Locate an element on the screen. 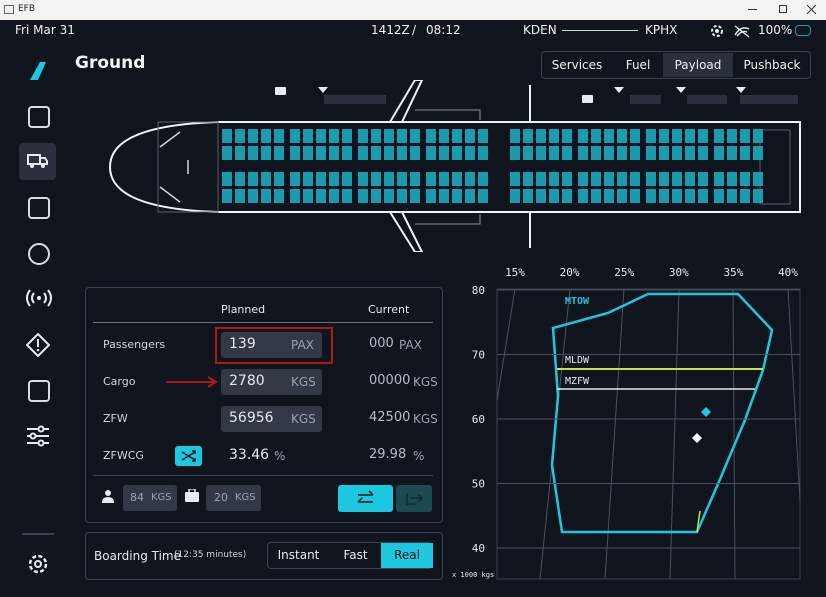 The height and width of the screenshot is (597, 826). x-axis-label: 25% is located at coordinates (624, 272).